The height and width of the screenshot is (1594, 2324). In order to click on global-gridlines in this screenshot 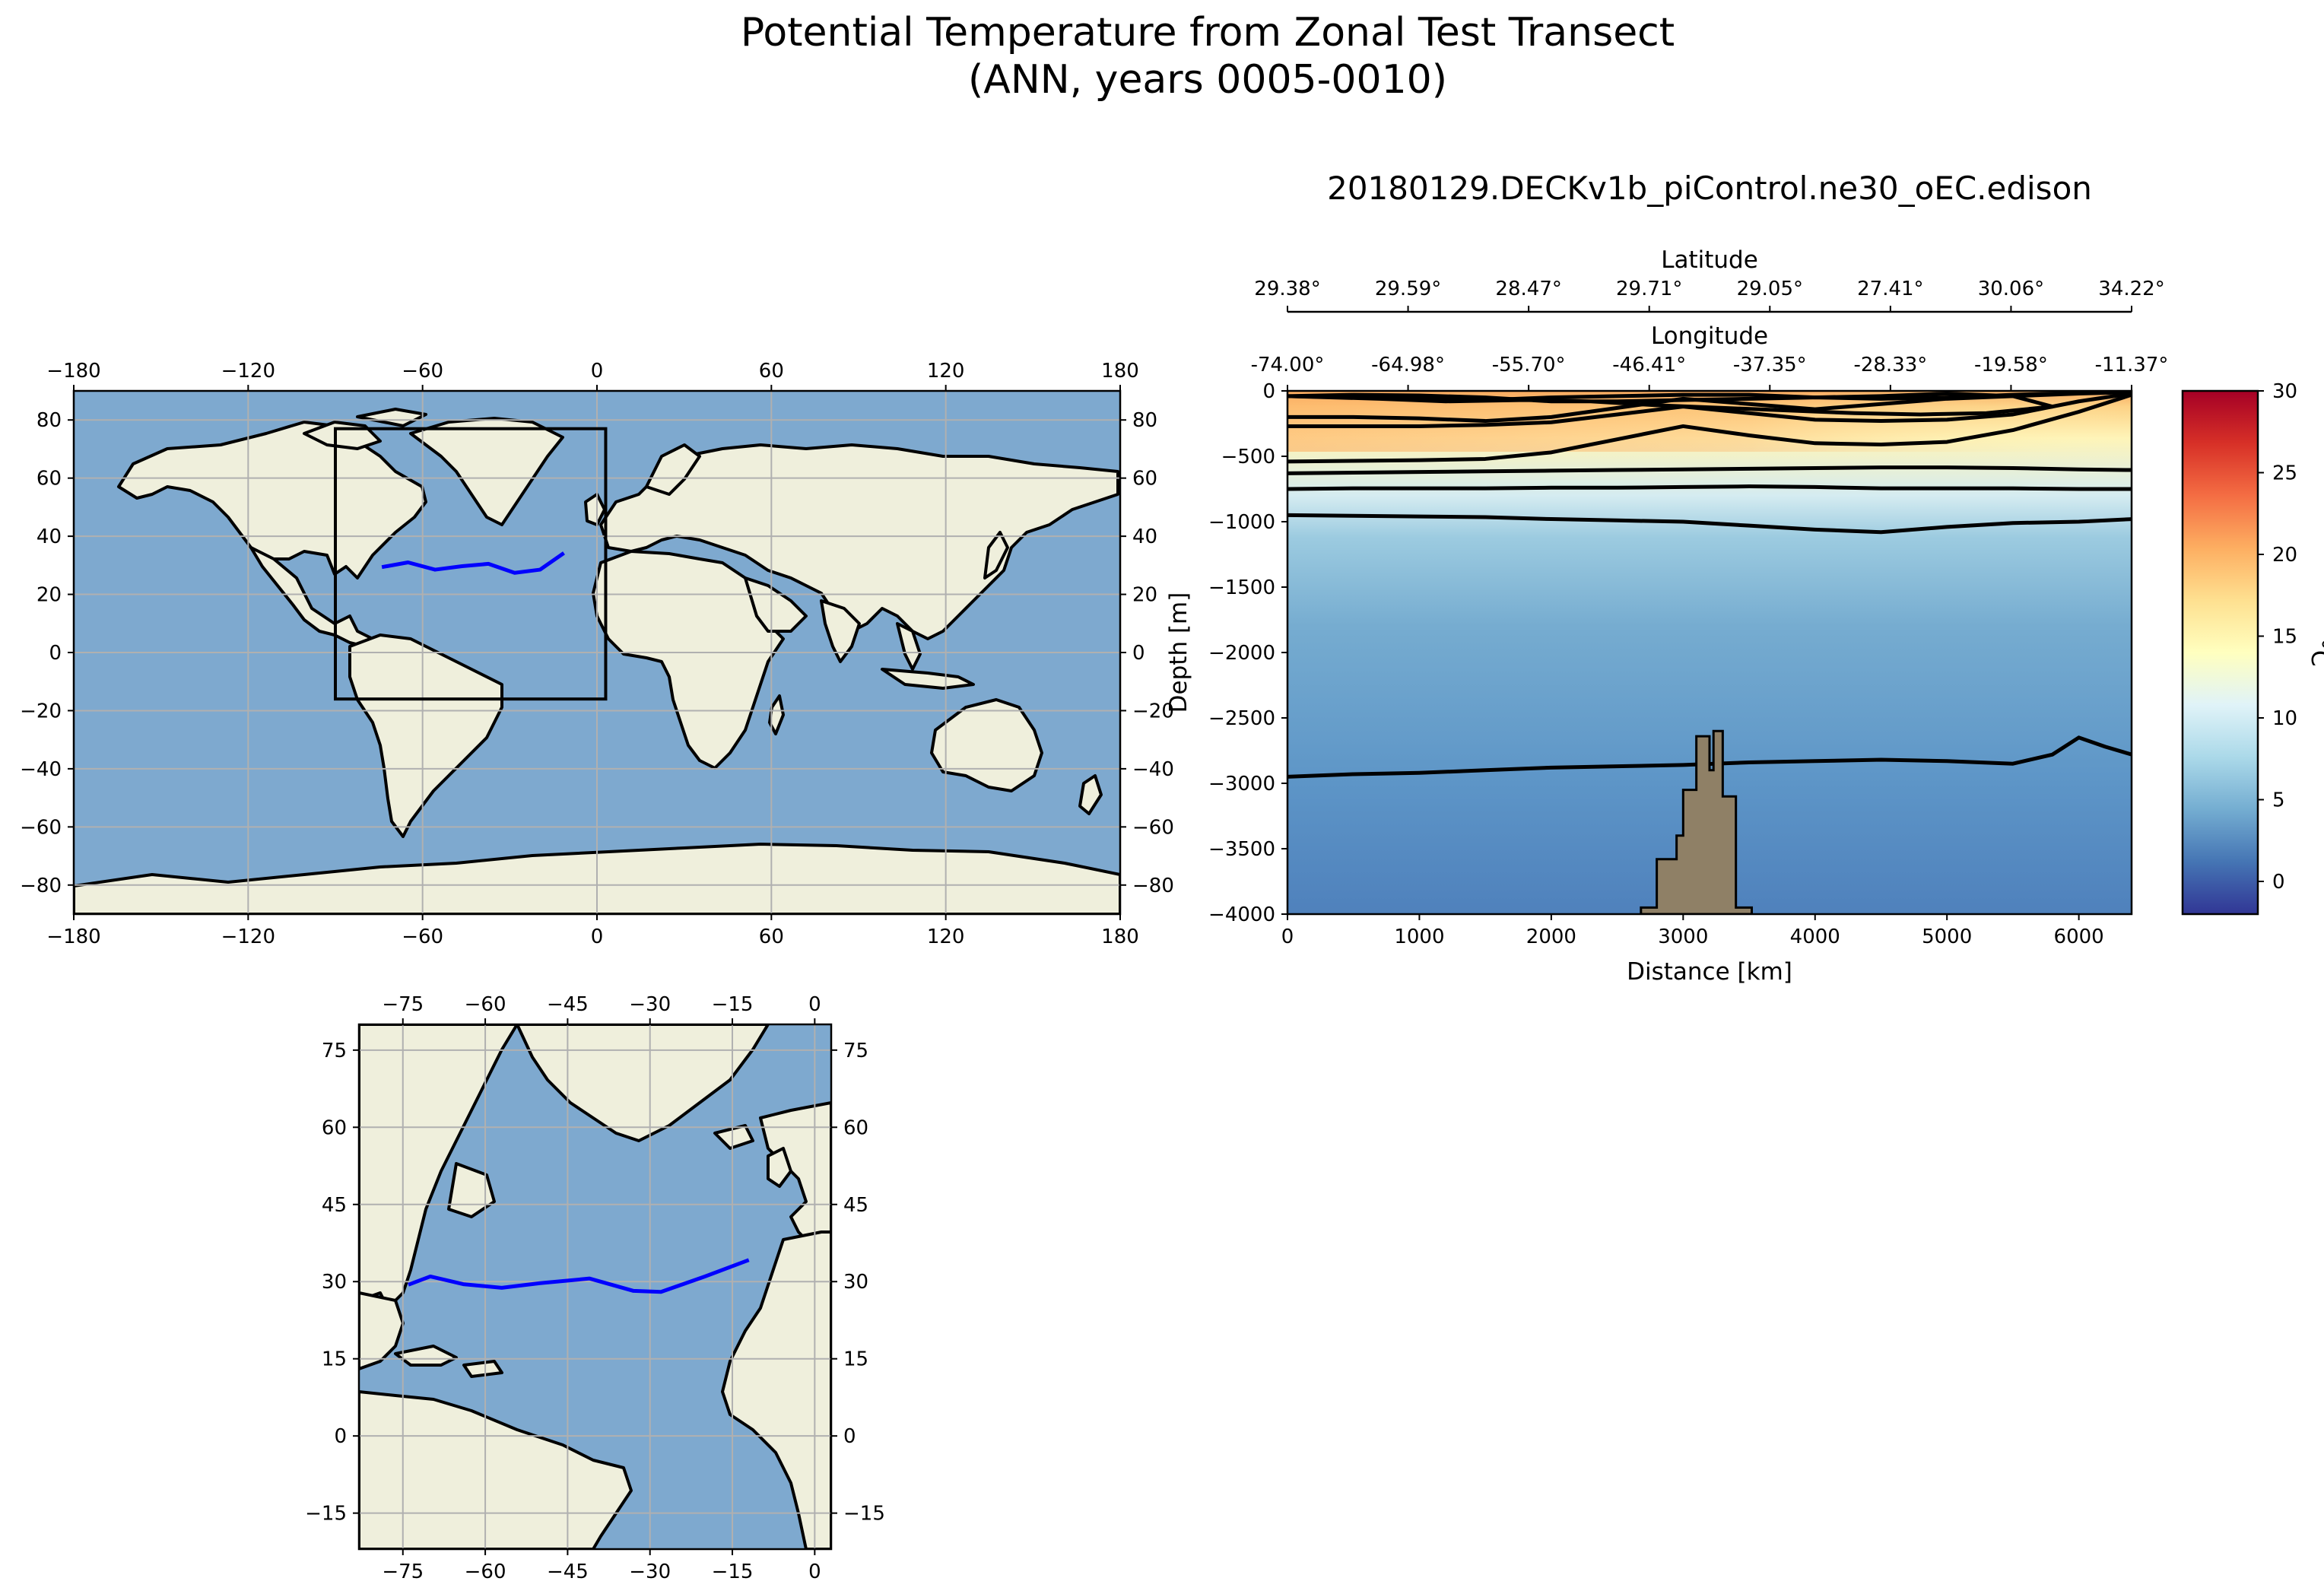, I will do `click(597, 652)`.